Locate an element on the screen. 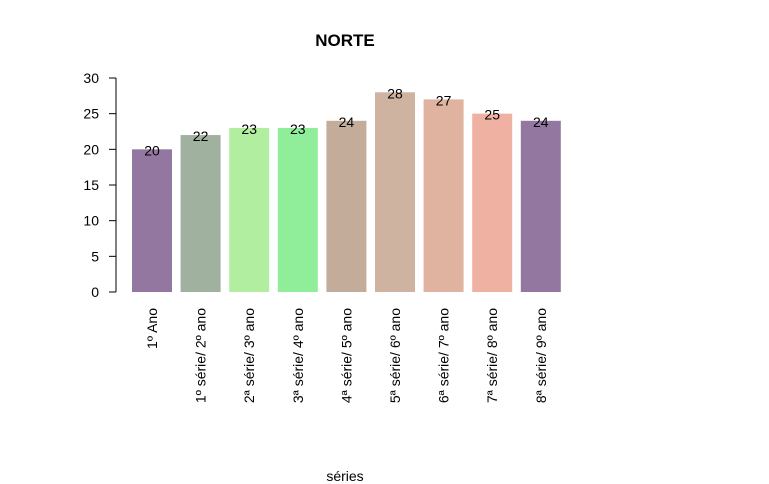  data-label: 28 is located at coordinates (395, 93).